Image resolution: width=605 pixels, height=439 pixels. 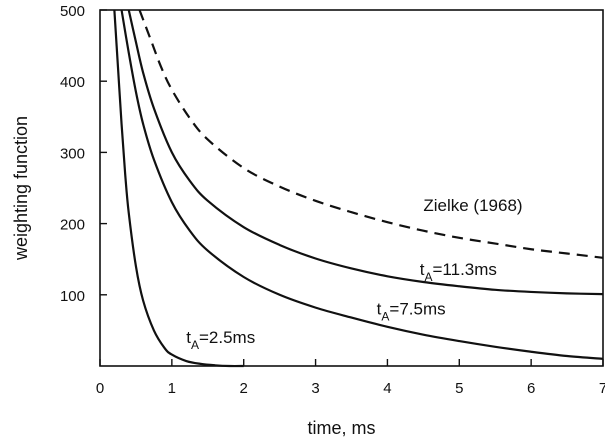 What do you see at coordinates (100, 388) in the screenshot?
I see `x-tick-label: 0` at bounding box center [100, 388].